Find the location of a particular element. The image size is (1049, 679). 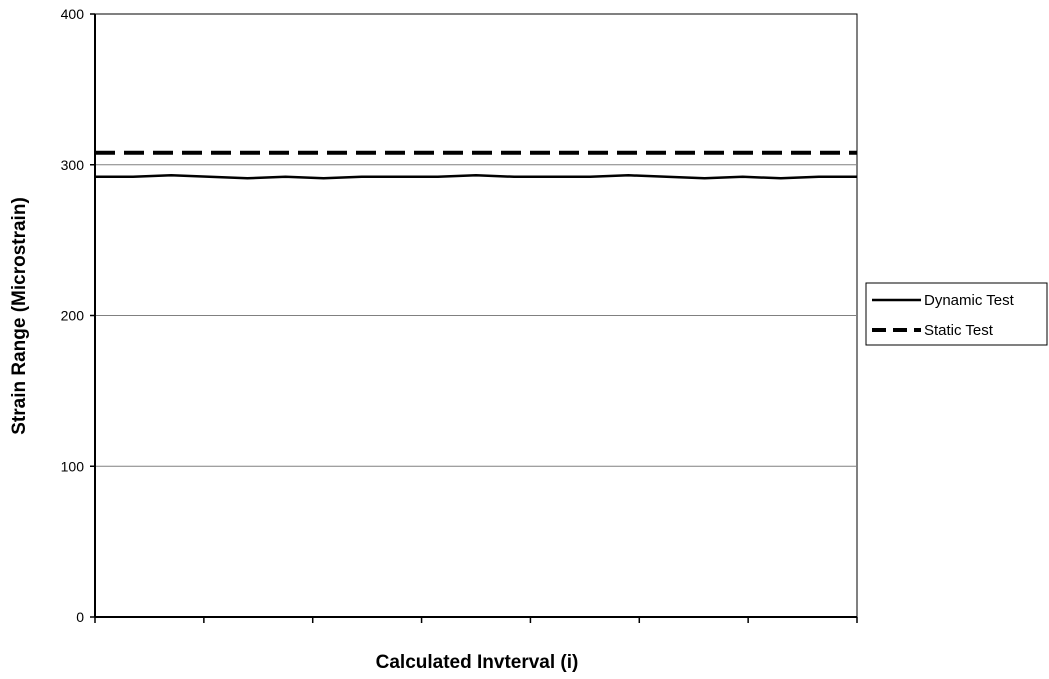

y-tick-label: 0 is located at coordinates (80, 617).